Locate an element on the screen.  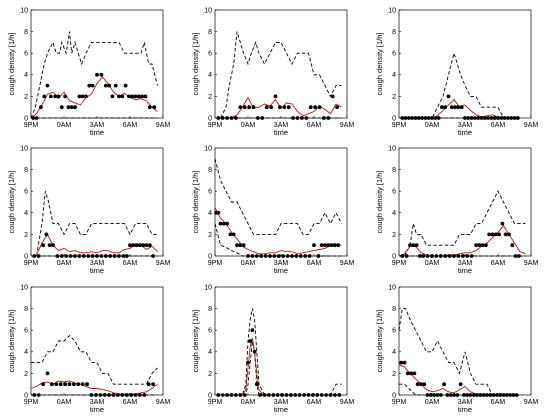
plot-frame is located at coordinates (97, 341).